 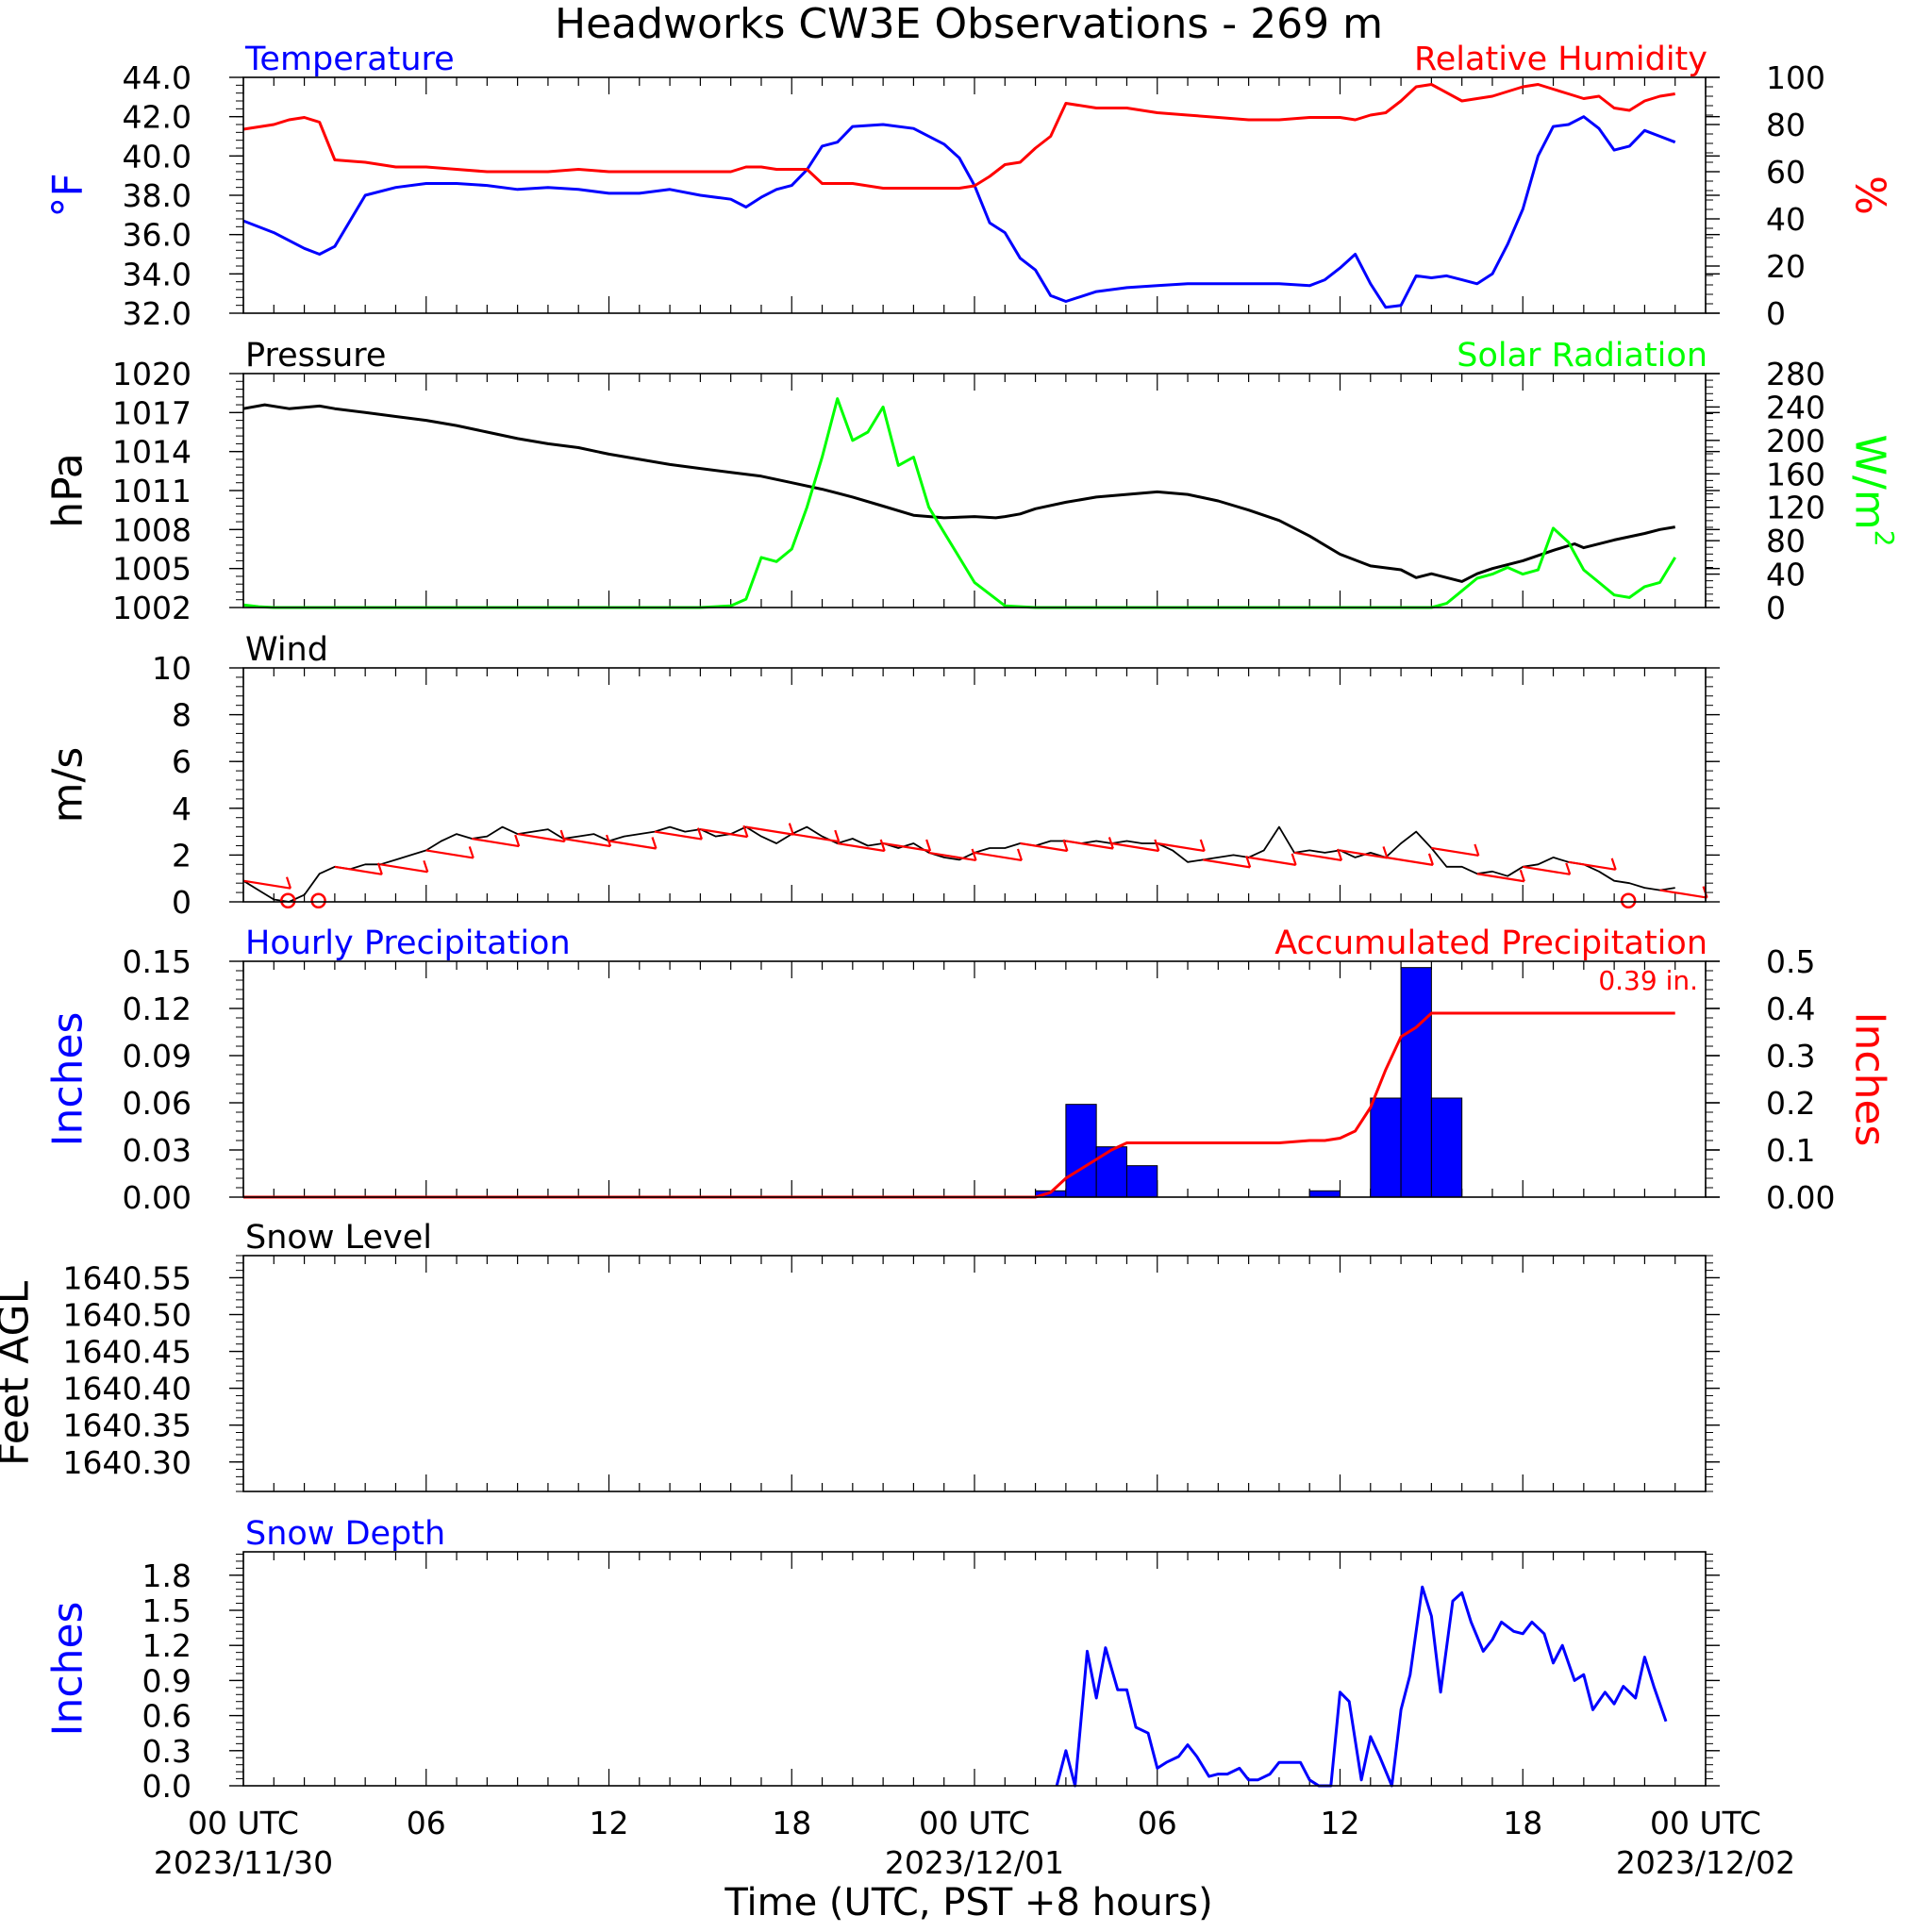 What do you see at coordinates (1561, 59) in the screenshot?
I see `right-series-title: Relative Humidity` at bounding box center [1561, 59].